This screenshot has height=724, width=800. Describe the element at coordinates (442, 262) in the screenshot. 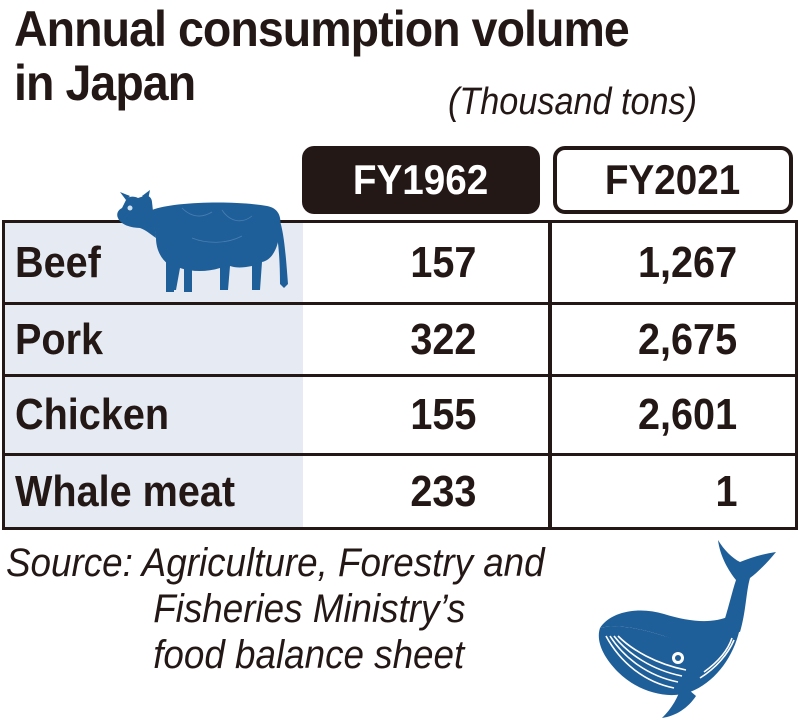

I see `cell-fy1962-text: 157` at that location.